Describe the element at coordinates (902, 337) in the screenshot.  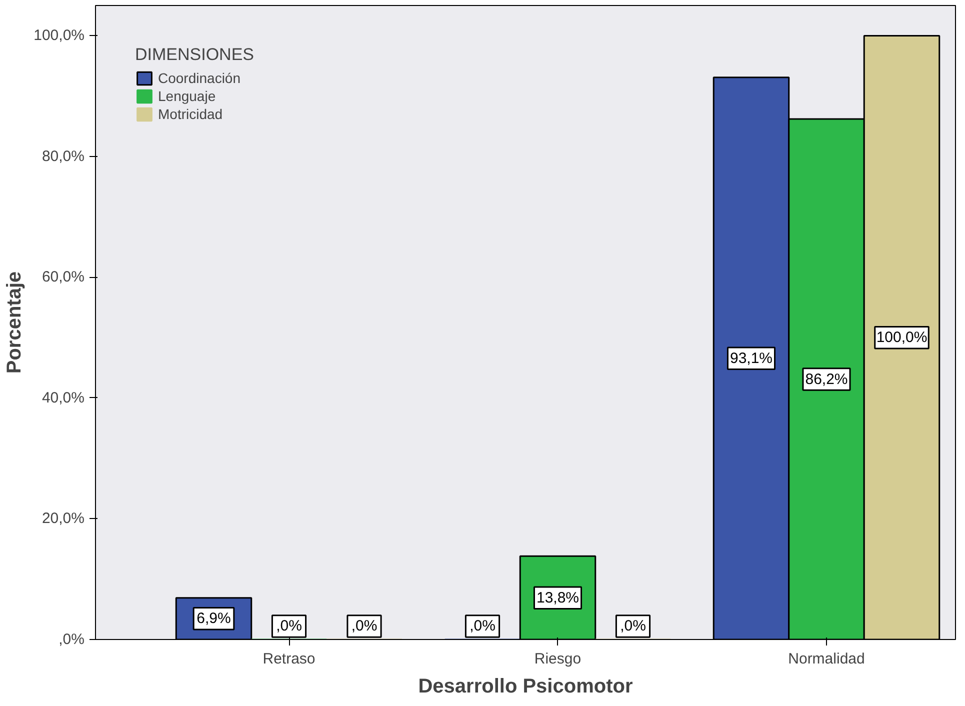
I see `data-label: 100,0%` at that location.